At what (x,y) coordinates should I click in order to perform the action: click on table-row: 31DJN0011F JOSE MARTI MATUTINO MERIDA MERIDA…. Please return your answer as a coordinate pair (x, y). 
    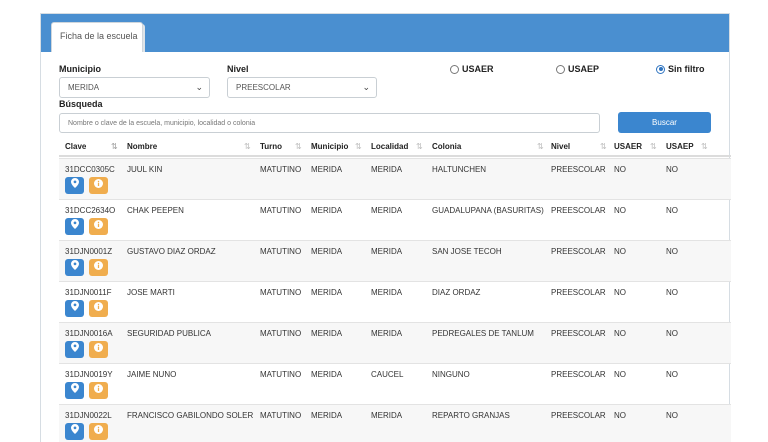
    Looking at the image, I should click on (395, 301).